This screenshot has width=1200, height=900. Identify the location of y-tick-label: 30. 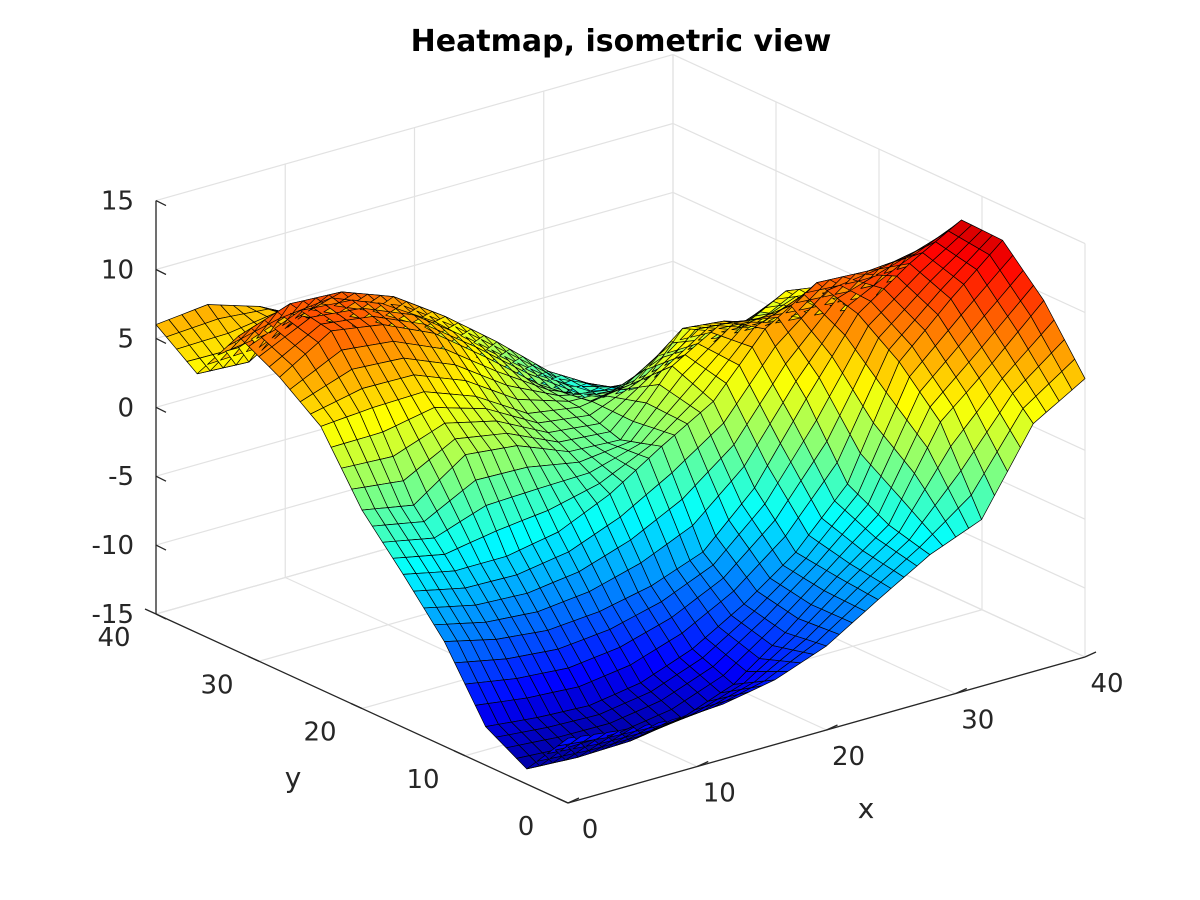
(216, 685).